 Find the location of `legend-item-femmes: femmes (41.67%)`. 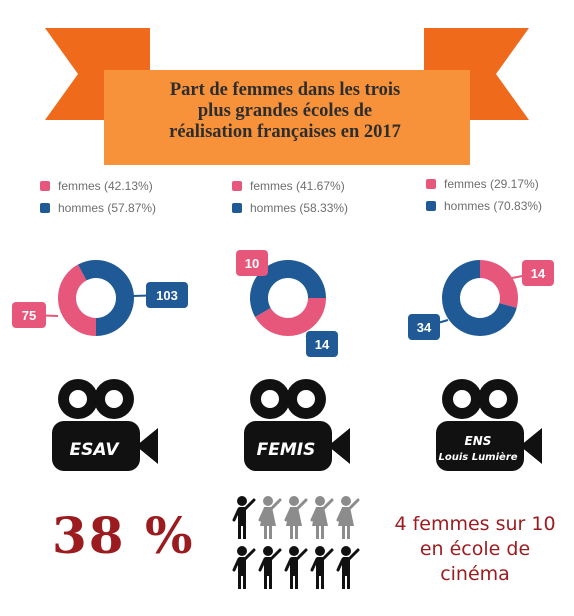

legend-item-femmes: femmes (41.67%) is located at coordinates (290, 186).